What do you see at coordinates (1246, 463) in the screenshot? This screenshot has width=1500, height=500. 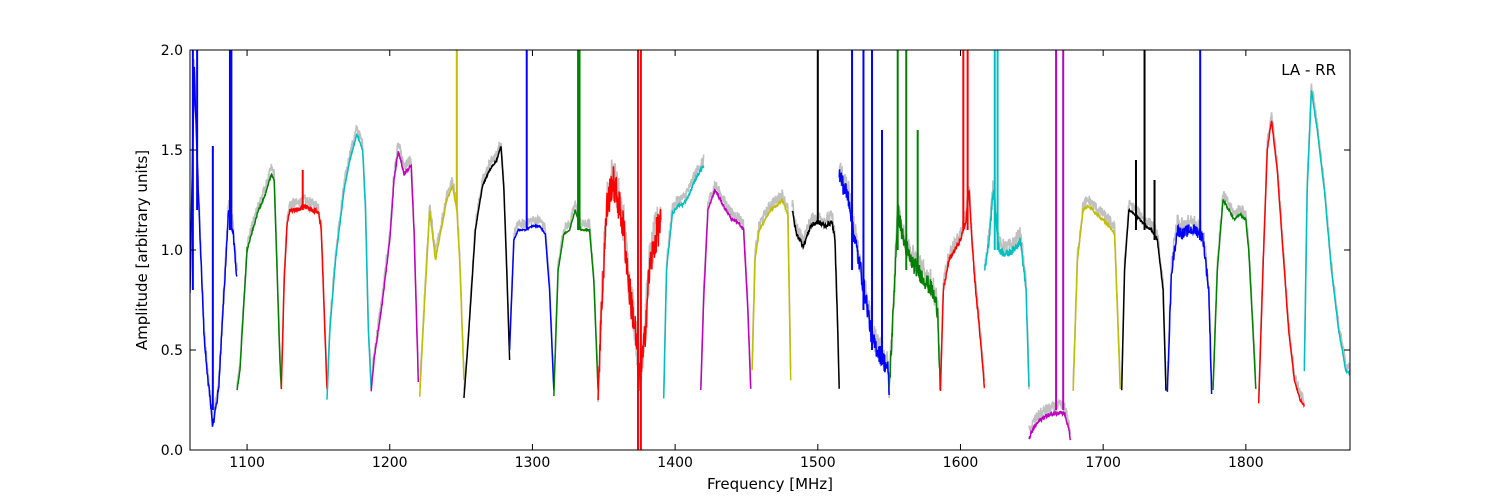 I see `x-tick-label: 1800` at bounding box center [1246, 463].